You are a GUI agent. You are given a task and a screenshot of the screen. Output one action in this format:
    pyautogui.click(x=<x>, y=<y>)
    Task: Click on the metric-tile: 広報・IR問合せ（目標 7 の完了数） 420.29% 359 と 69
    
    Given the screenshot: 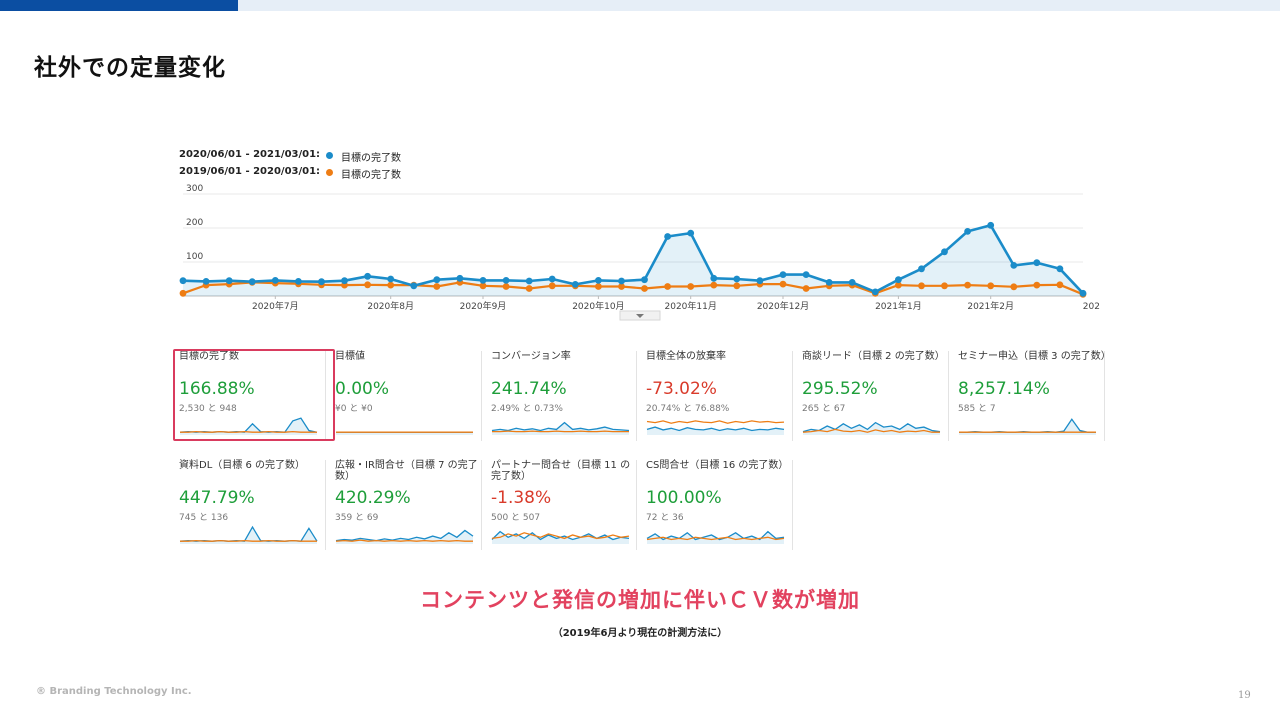 What is the action you would take?
    pyautogui.click(x=410, y=505)
    